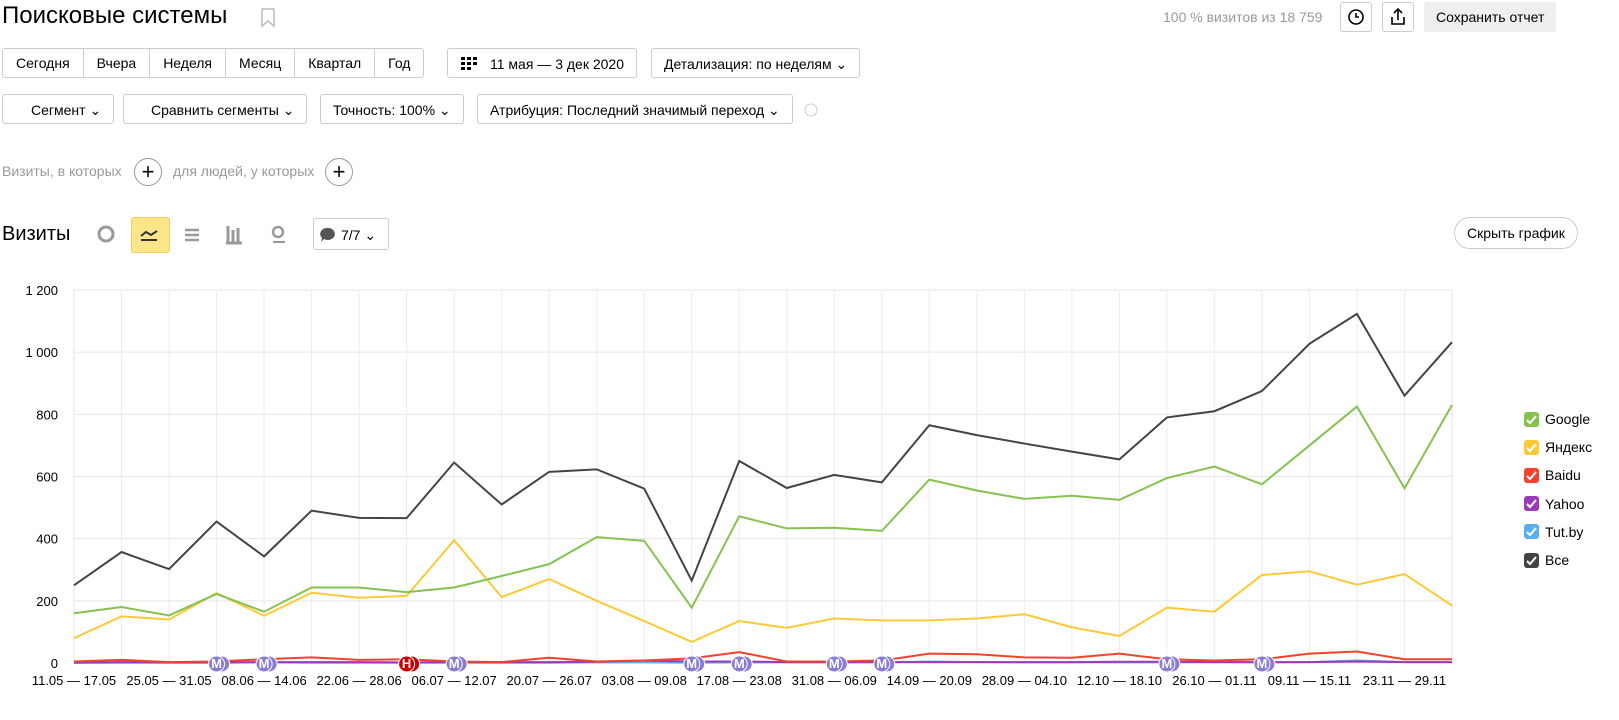 The width and height of the screenshot is (1619, 720). What do you see at coordinates (1571, 560) in the screenshot?
I see `legend-item: Все` at bounding box center [1571, 560].